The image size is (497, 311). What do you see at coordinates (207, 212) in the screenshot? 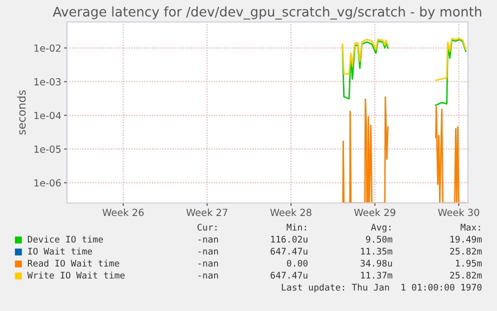
I see `x-tick-label: Week 27` at bounding box center [207, 212].